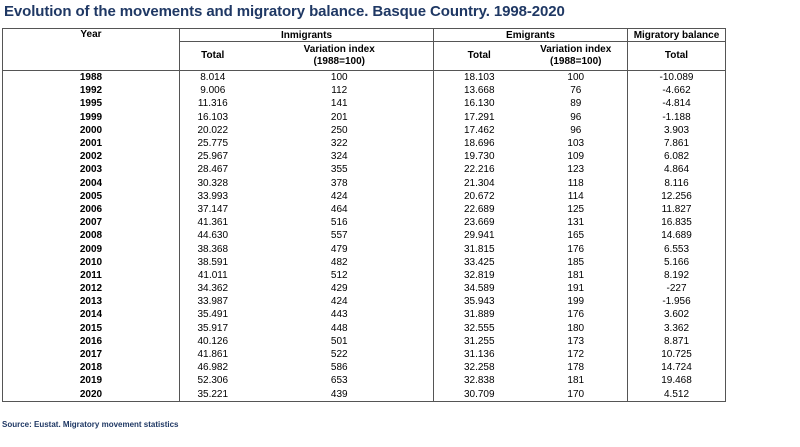 This screenshot has height=447, width=800. Describe the element at coordinates (576, 78) in the screenshot. I see `emigrants-index-cell: 100` at that location.